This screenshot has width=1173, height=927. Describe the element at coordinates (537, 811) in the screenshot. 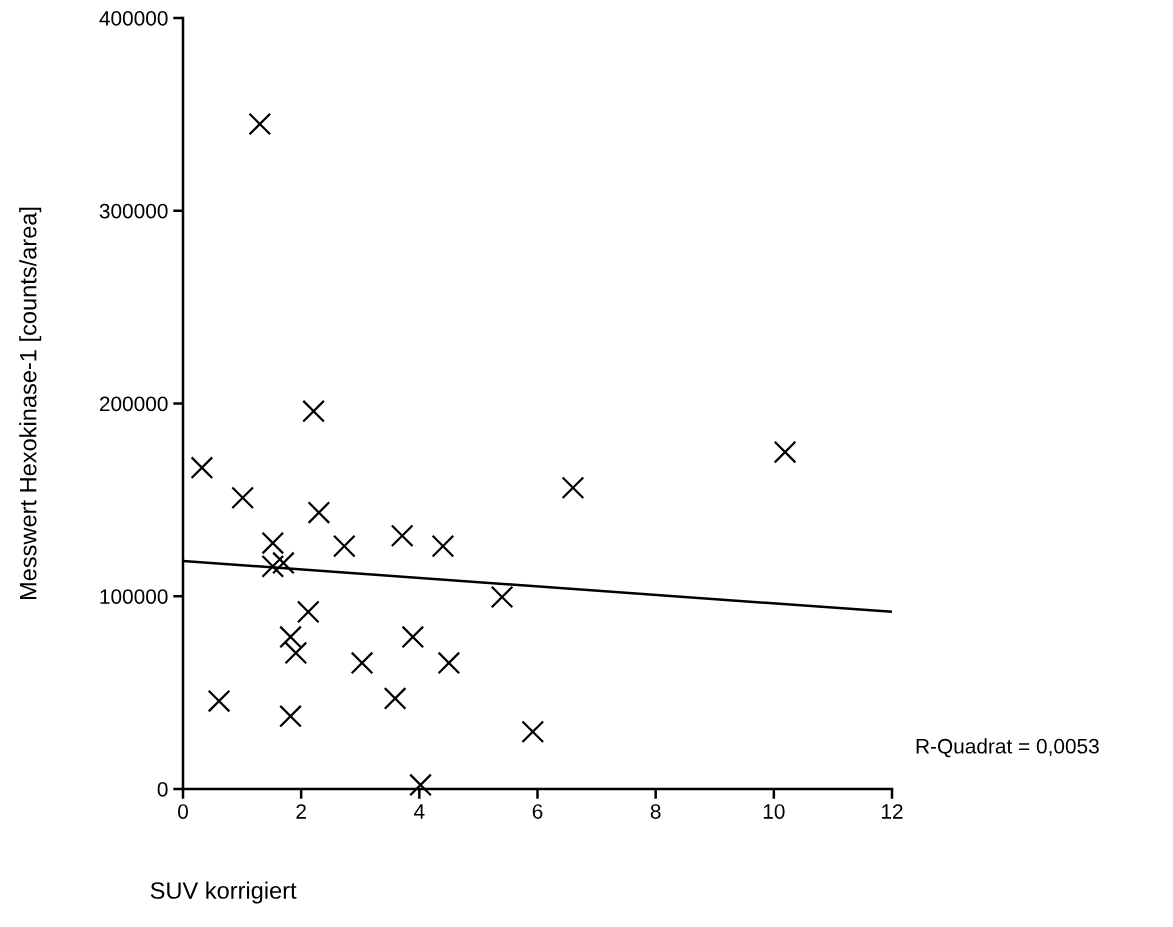

I see `x-tick-label: 6` at that location.